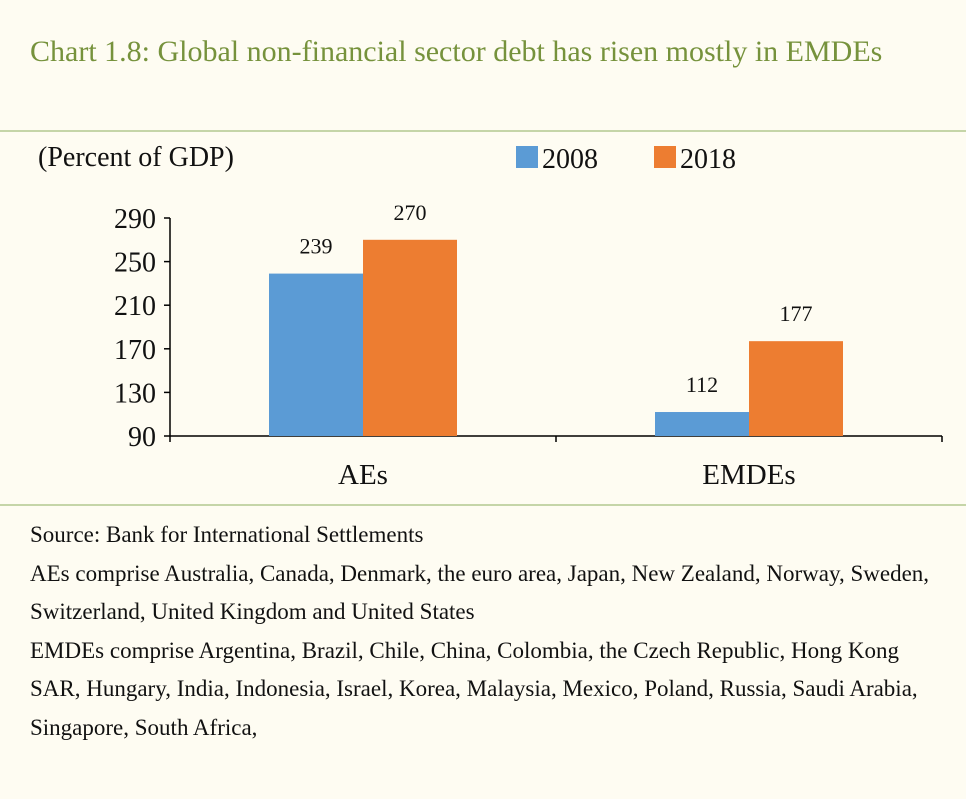 The height and width of the screenshot is (799, 966). Describe the element at coordinates (483, 131) in the screenshot. I see `top-divider` at that location.